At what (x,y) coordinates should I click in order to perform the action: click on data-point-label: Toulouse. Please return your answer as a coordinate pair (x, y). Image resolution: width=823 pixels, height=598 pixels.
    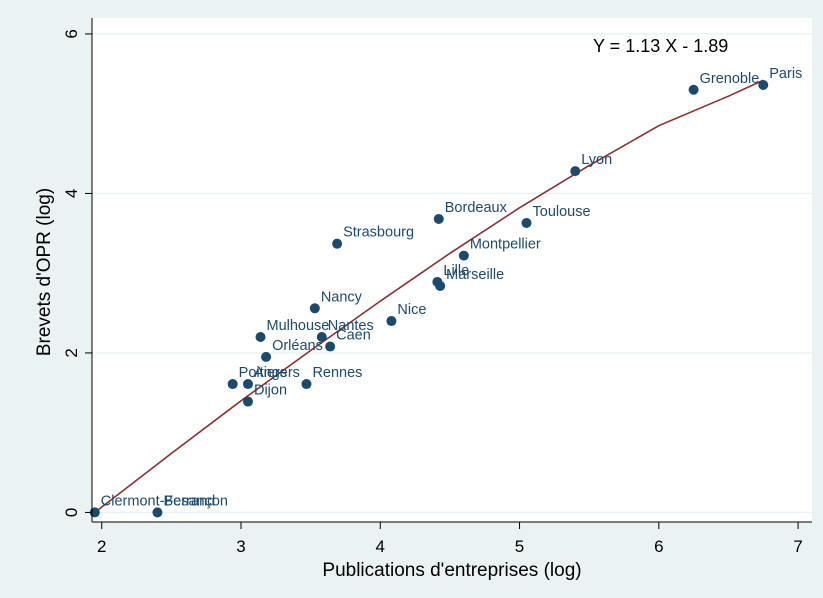
    Looking at the image, I should click on (562, 212).